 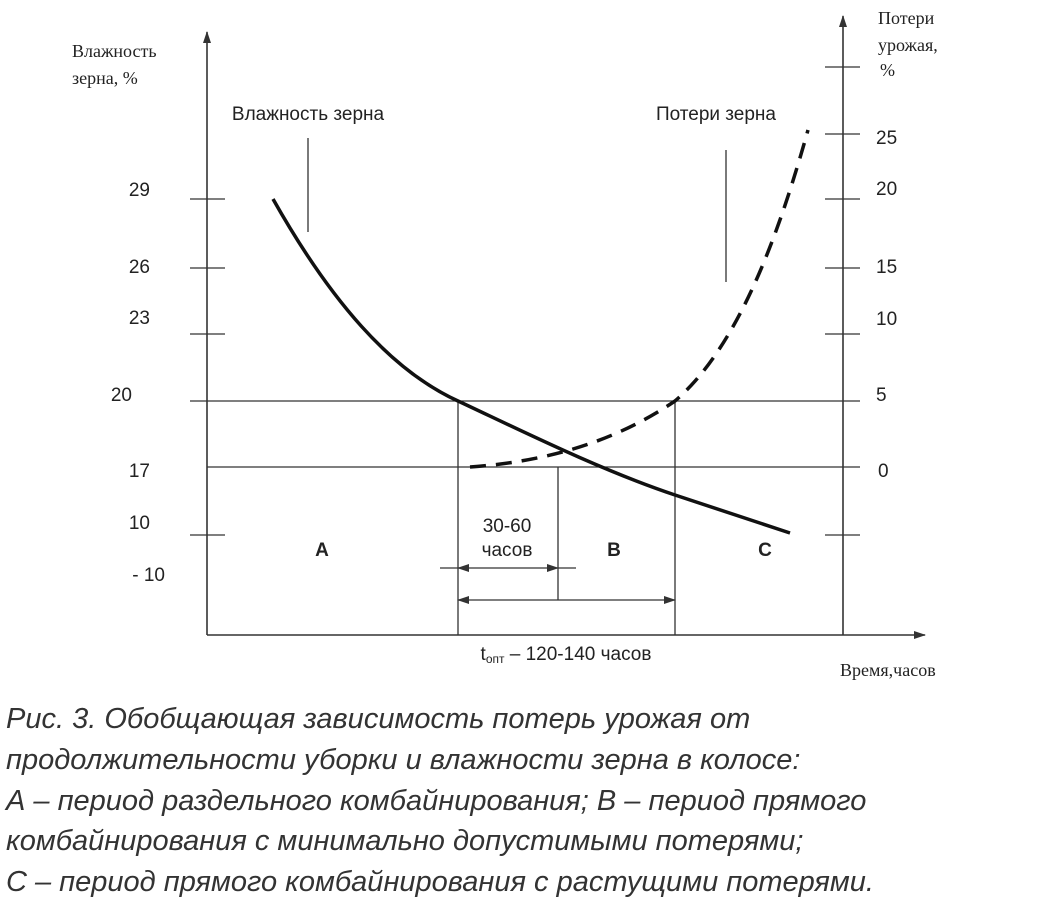 I want to click on right-axis-title: урожая,, so click(x=908, y=45).